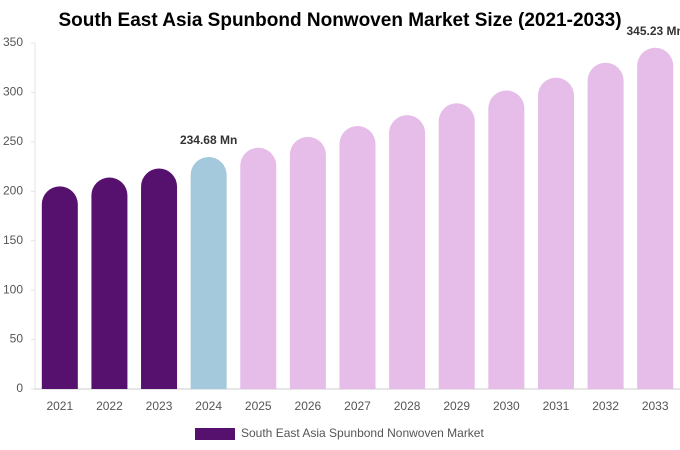 This screenshot has width=680, height=450. Describe the element at coordinates (19, 388) in the screenshot. I see `y-tick-label: 0` at that location.